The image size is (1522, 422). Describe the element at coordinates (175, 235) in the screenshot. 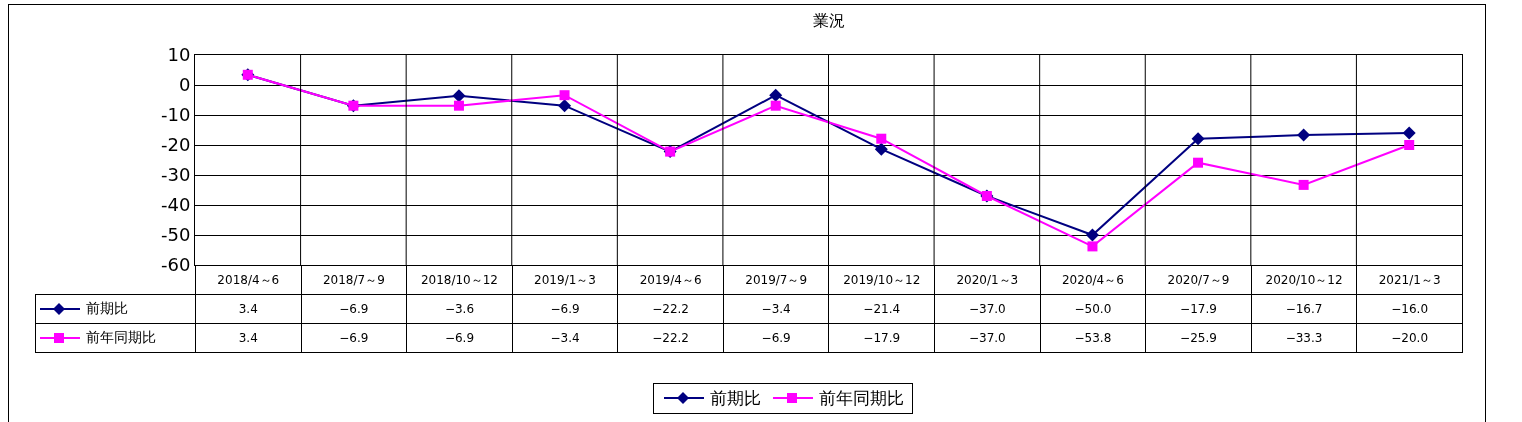

I see `y-tick-label: -50` at that location.